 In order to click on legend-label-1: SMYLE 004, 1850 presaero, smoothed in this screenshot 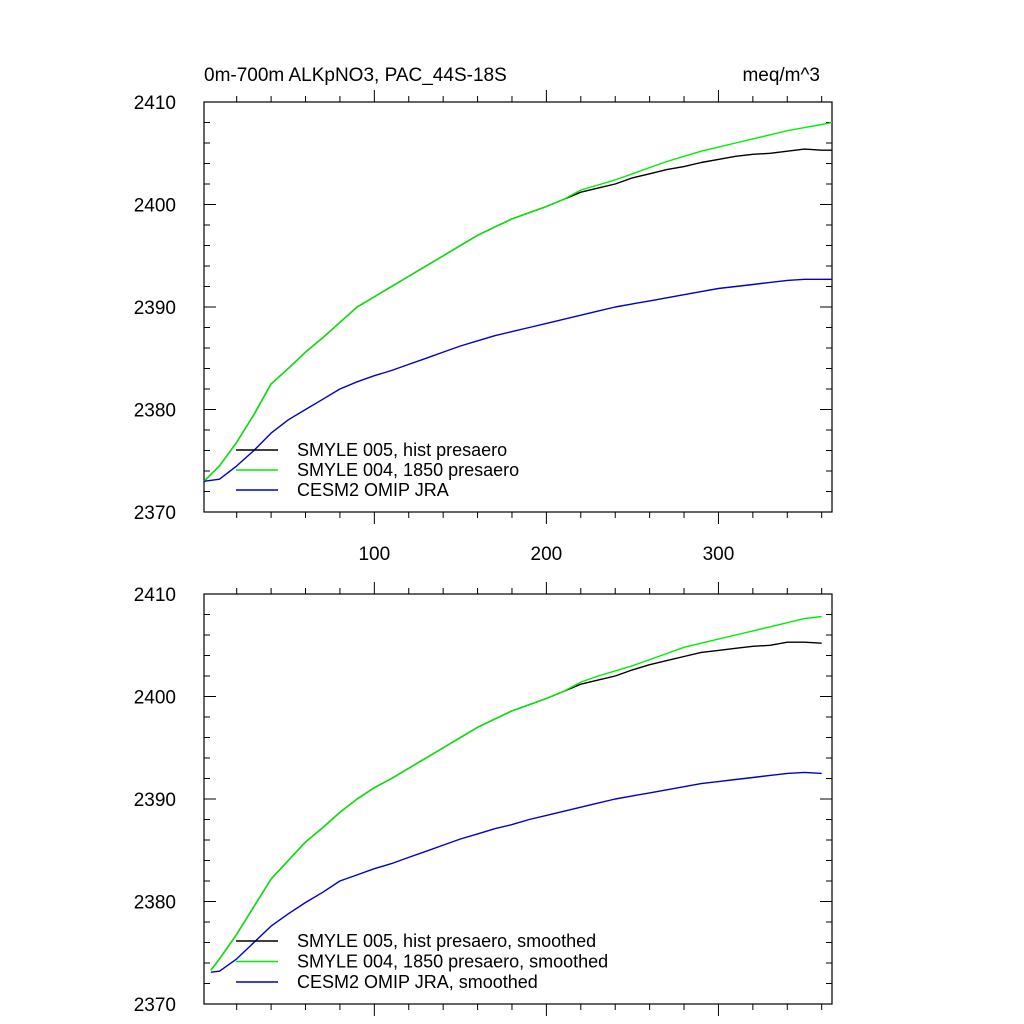, I will do `click(452, 962)`.